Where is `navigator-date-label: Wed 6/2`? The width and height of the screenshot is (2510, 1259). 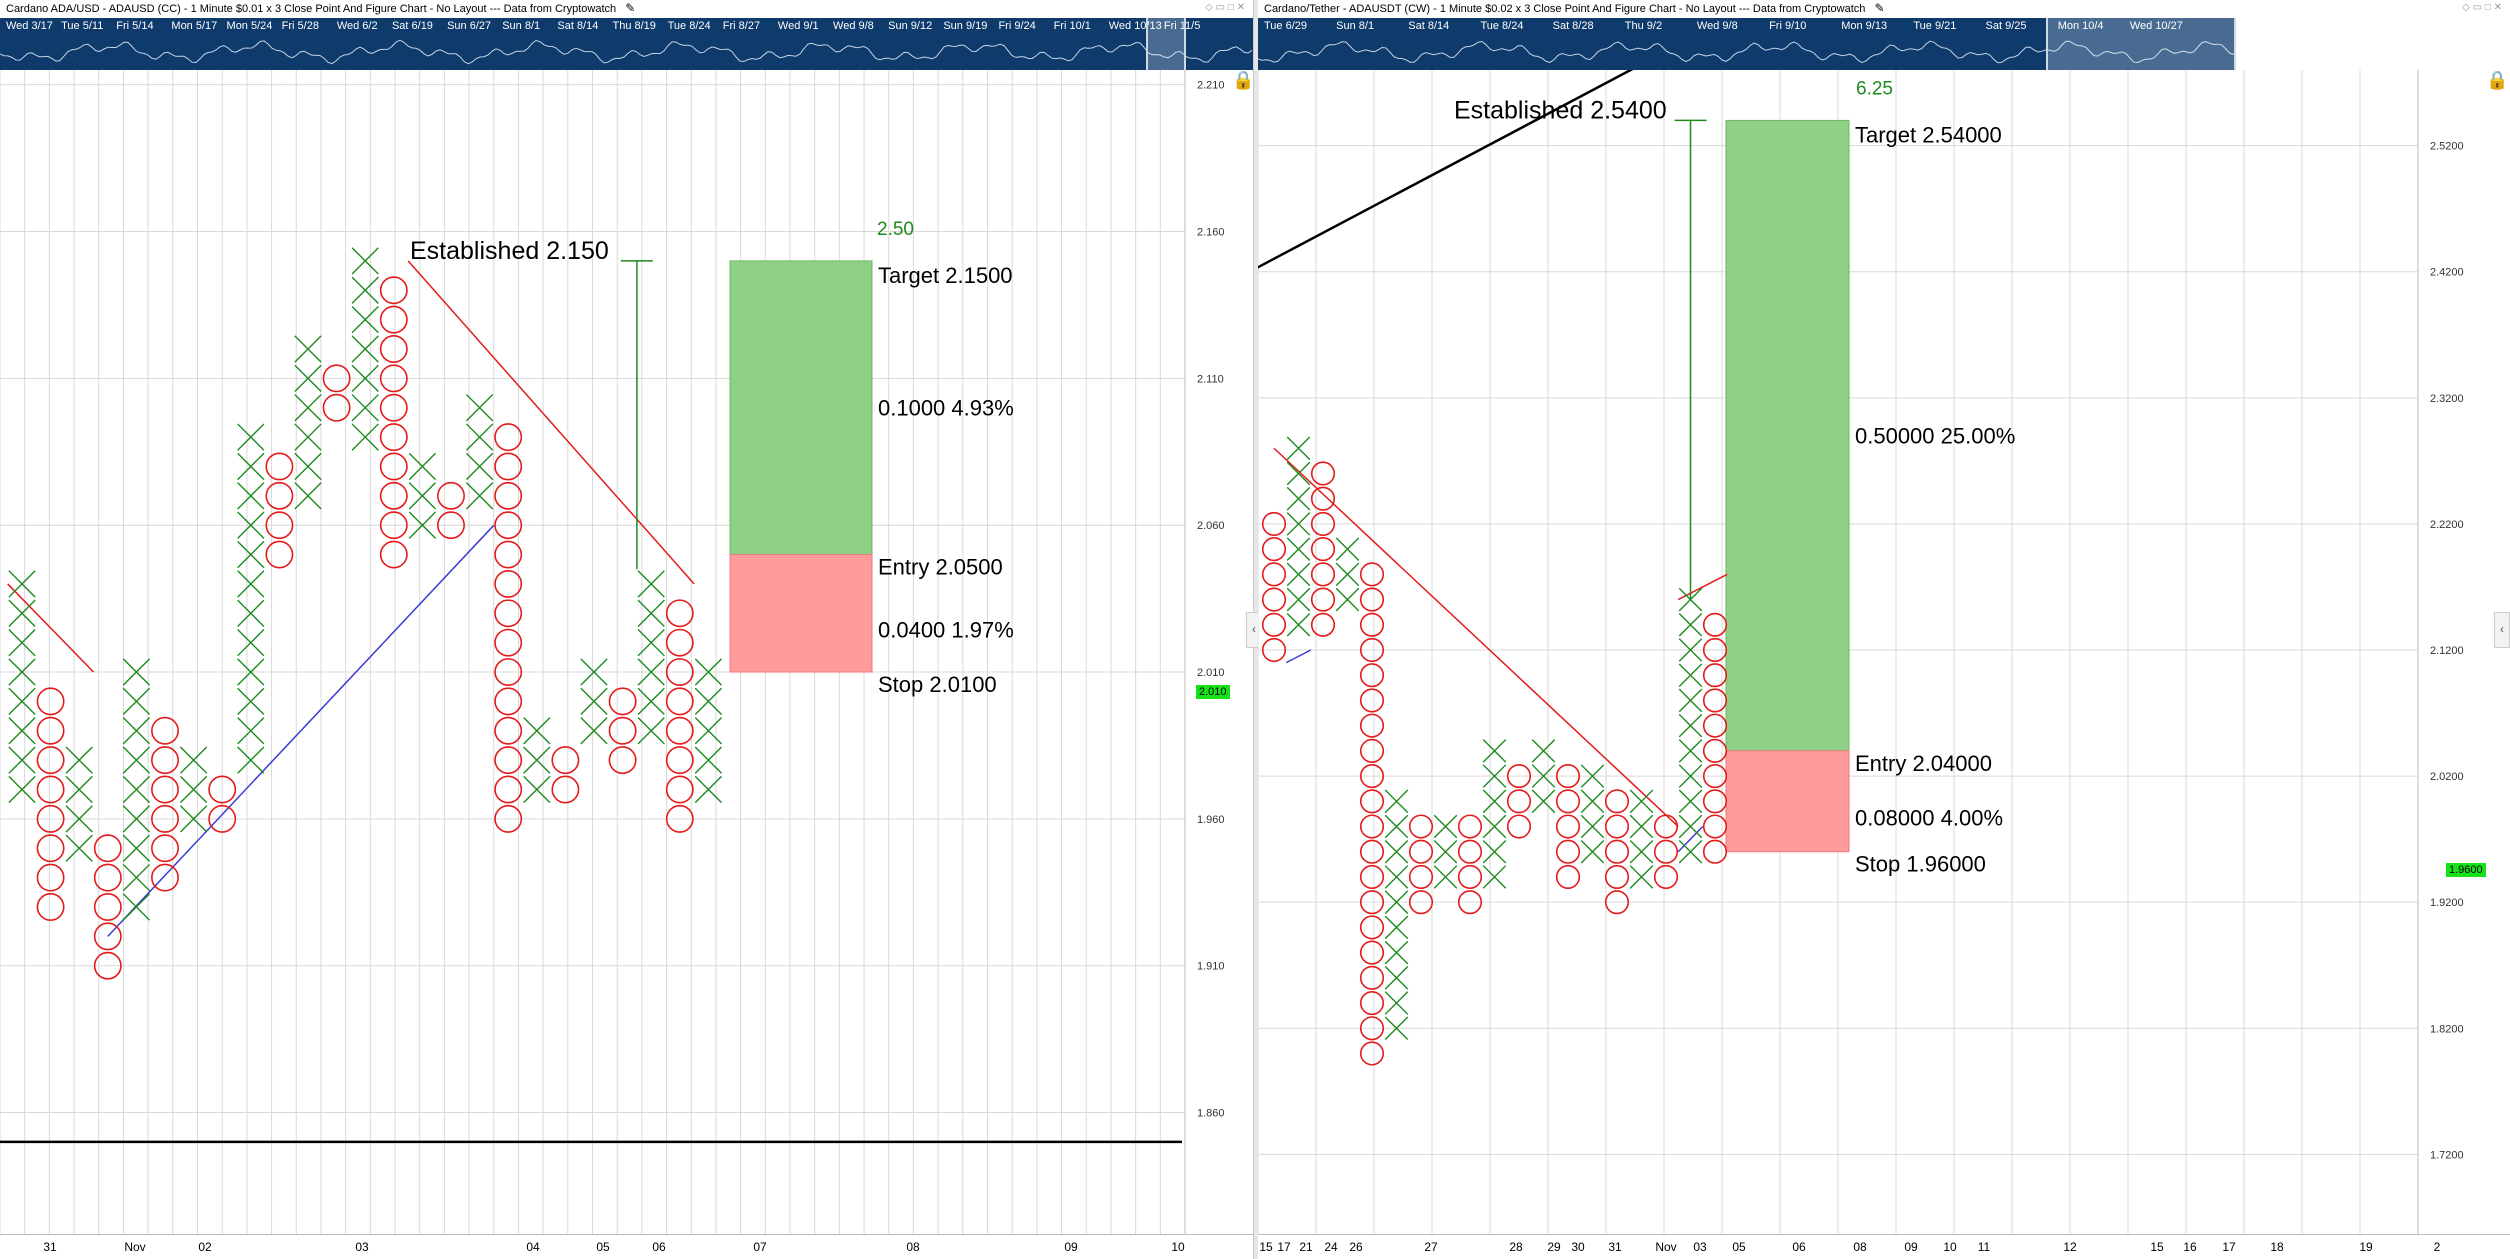 navigator-date-label: Wed 6/2 is located at coordinates (357, 26).